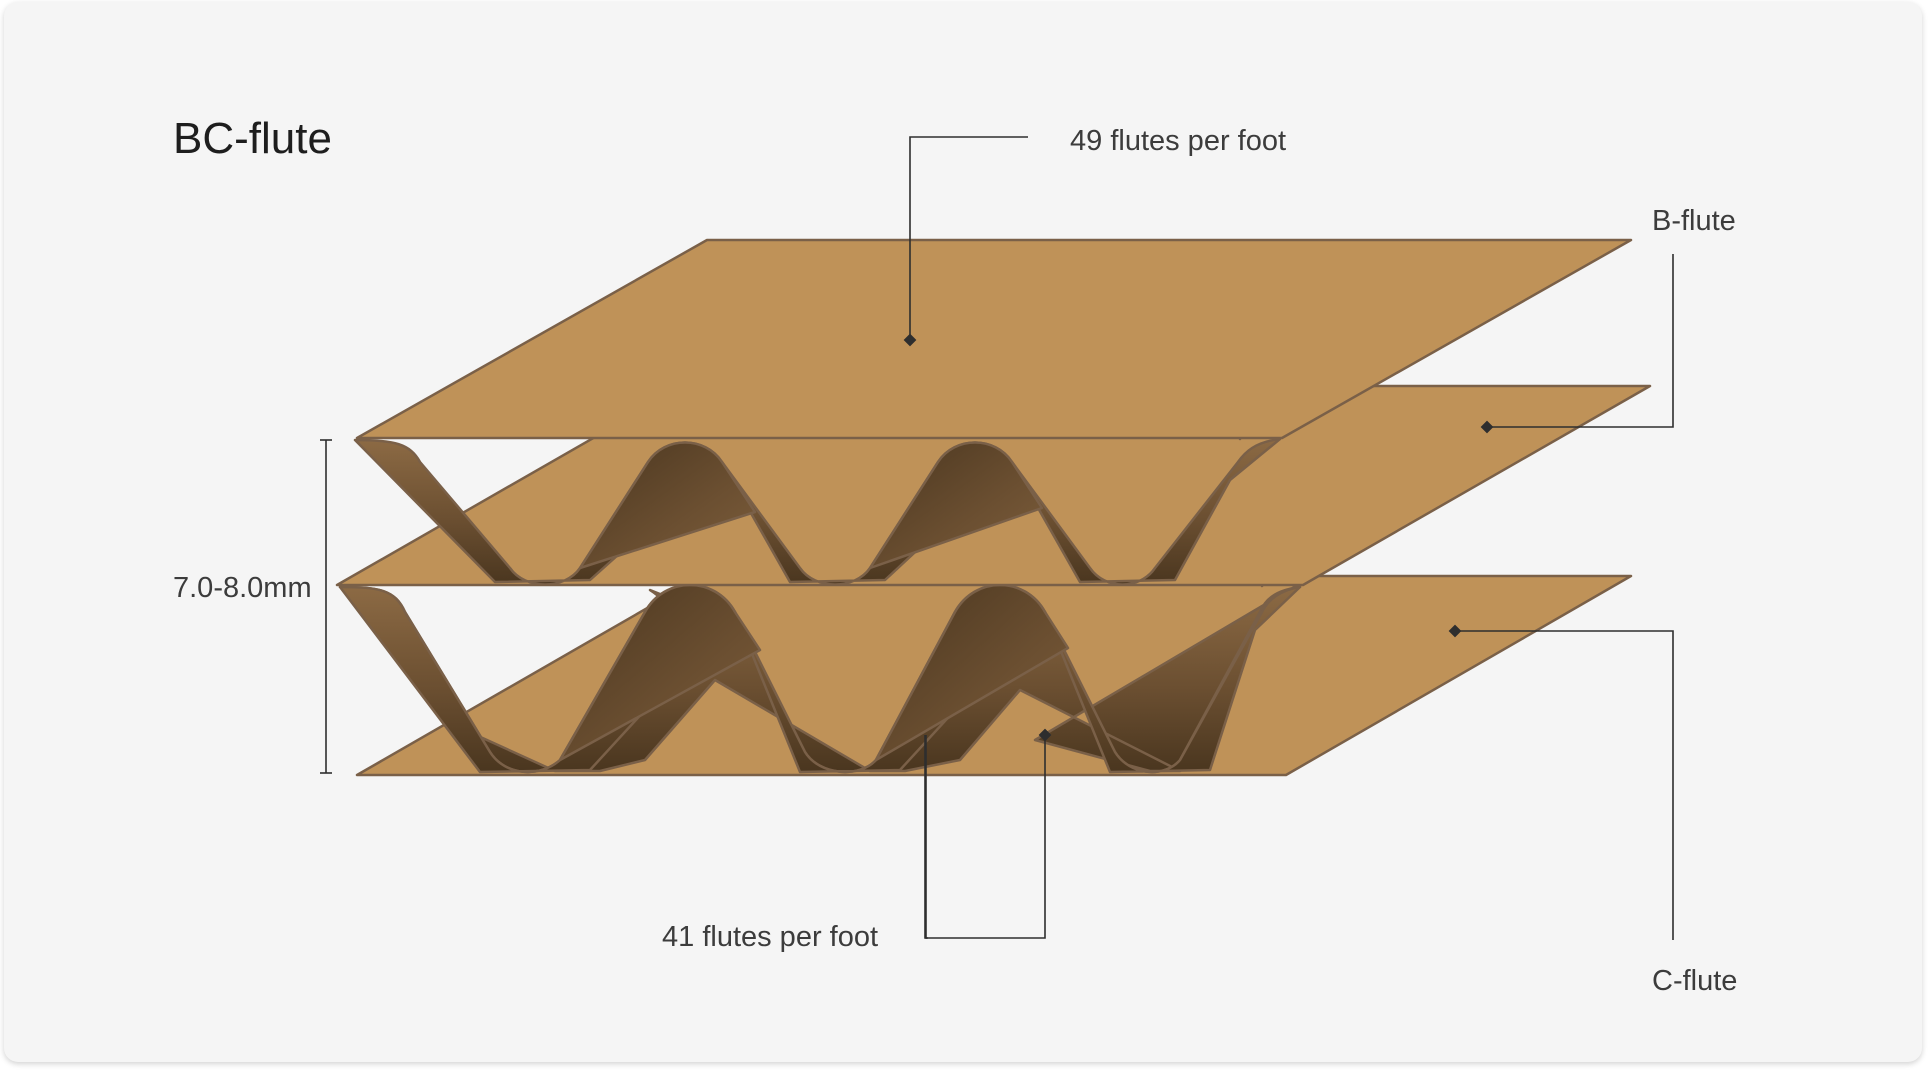 The width and height of the screenshot is (1930, 1073). I want to click on top-liner-board, so click(994, 339).